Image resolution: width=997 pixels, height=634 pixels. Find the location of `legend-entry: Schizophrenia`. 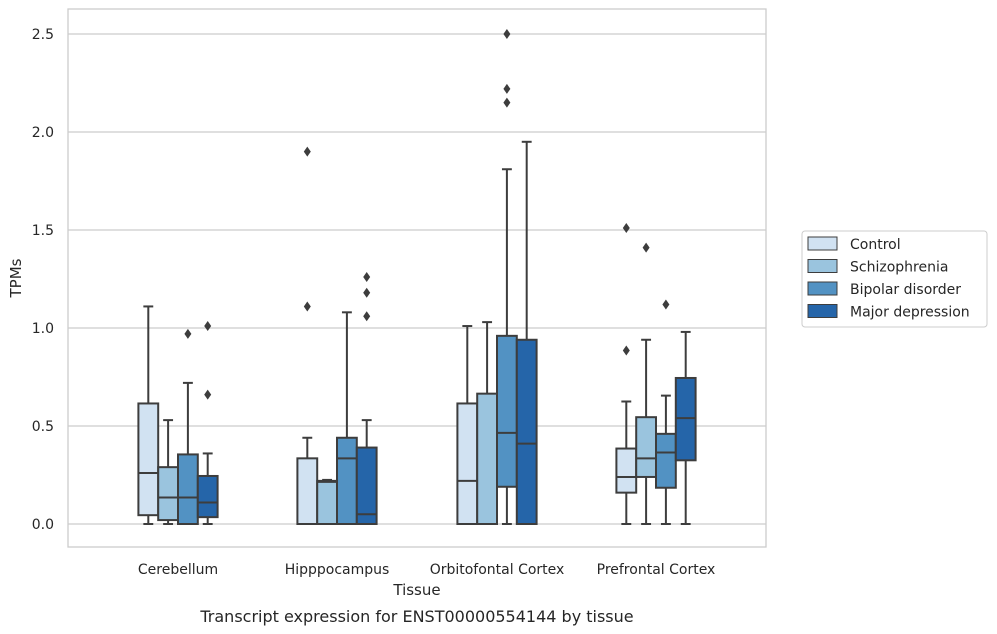

legend-entry: Schizophrenia is located at coordinates (899, 268).